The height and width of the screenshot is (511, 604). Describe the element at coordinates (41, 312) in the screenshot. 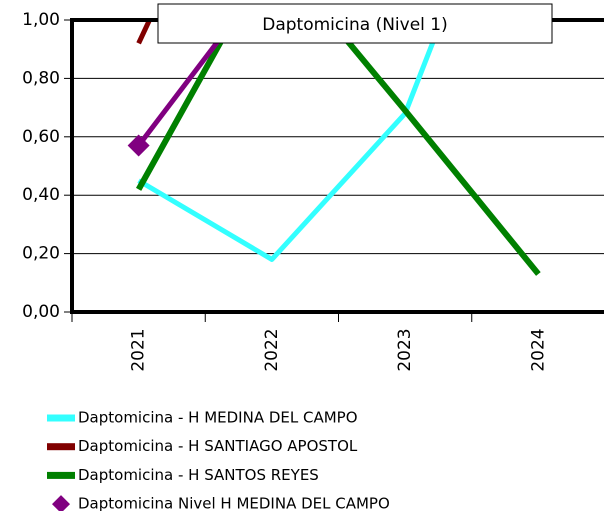

I see `y-tick-label: 0,00` at that location.